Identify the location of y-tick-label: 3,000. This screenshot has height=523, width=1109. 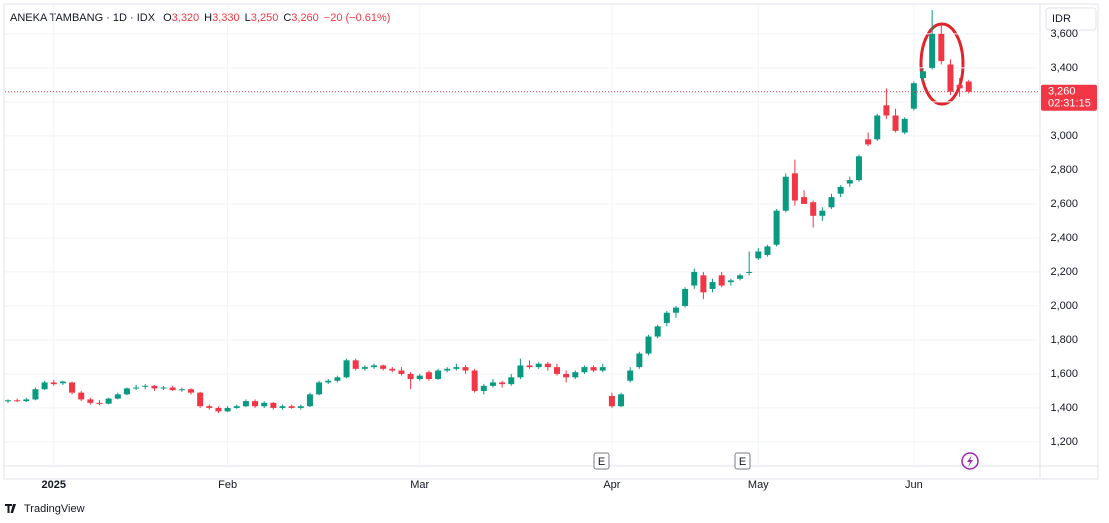
(1064, 136).